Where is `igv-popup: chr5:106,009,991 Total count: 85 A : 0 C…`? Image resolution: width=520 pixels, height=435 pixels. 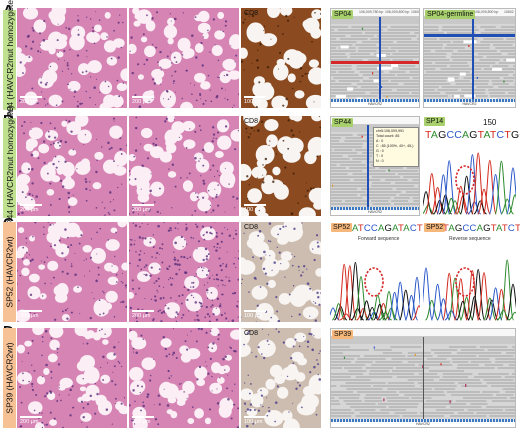 igv-popup: chr5:106,009,991 Total count: 85 A : 0 C… is located at coordinates (396, 147).